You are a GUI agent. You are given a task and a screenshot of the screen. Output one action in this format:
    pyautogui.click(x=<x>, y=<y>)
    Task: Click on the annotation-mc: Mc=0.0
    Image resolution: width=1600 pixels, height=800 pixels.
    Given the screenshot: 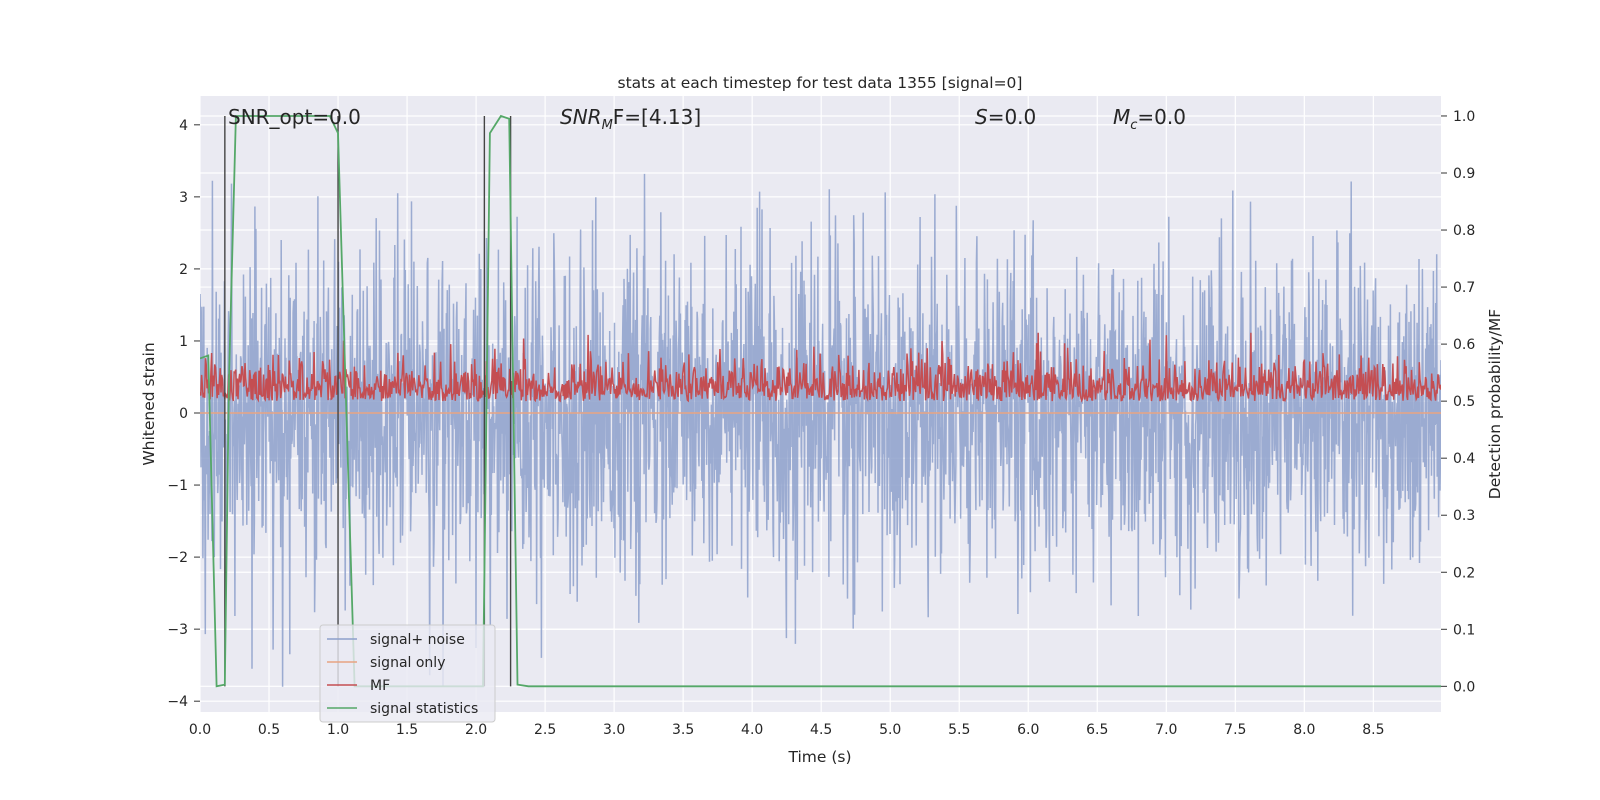 What is the action you would take?
    pyautogui.click(x=1149, y=119)
    